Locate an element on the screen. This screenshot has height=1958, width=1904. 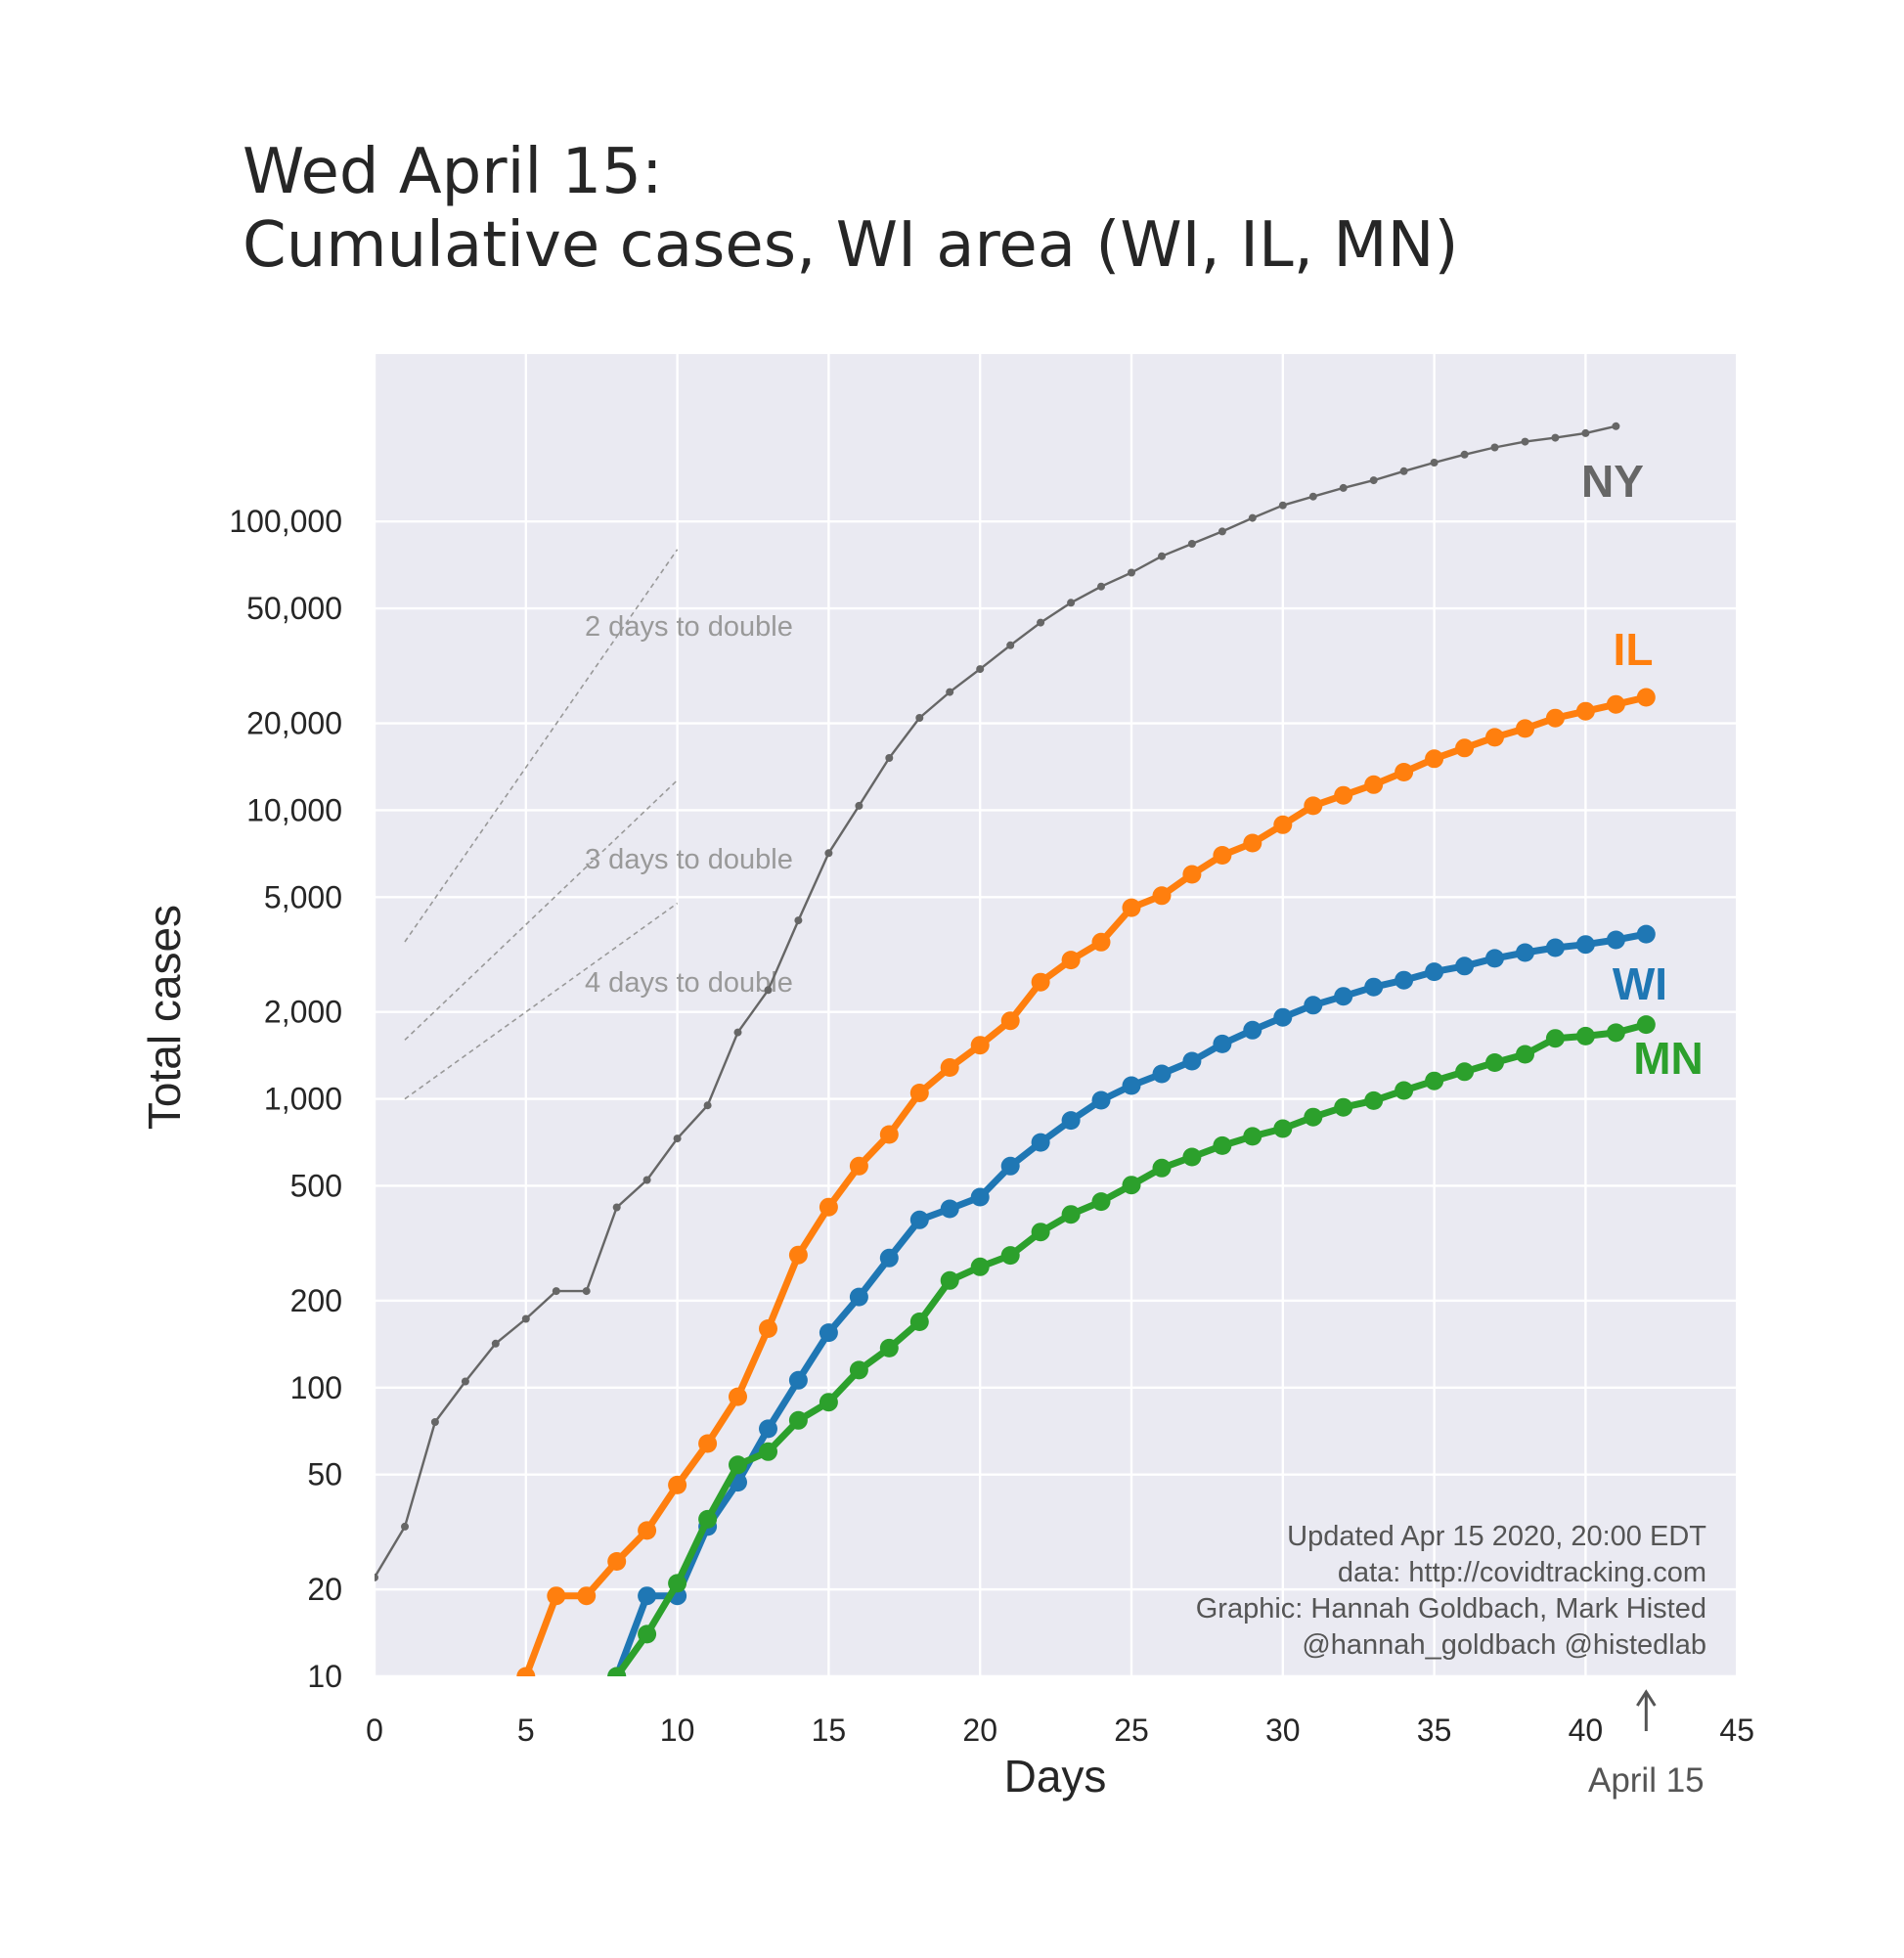
y-tick-label-100000: 100,000 is located at coordinates (285, 521).